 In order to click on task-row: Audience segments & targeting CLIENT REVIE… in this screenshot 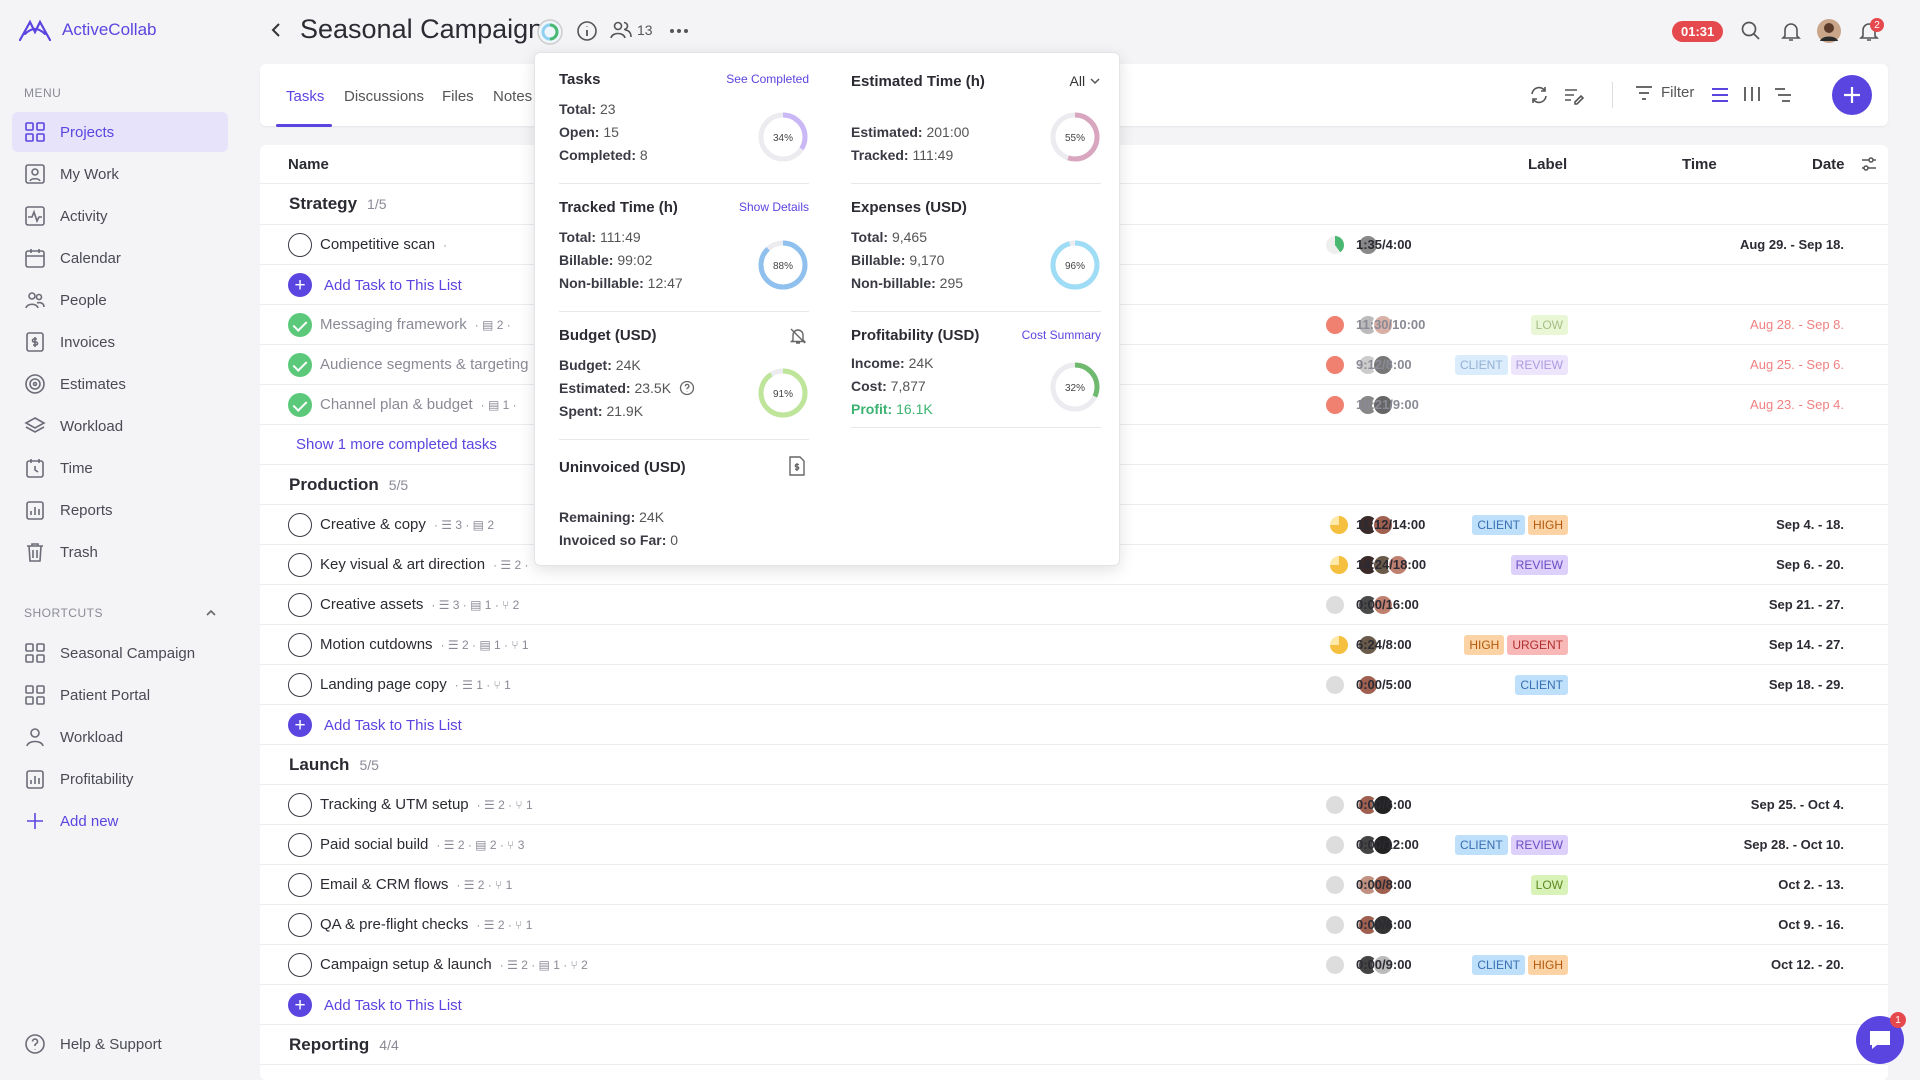, I will do `click(1074, 365)`.